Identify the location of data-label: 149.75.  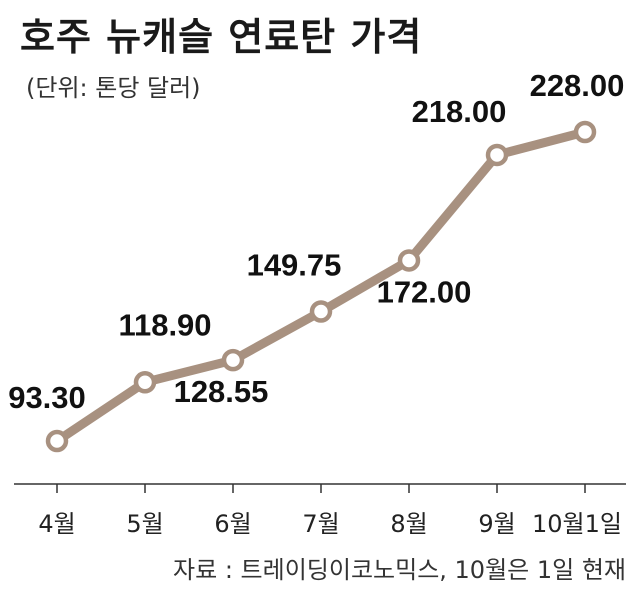
(294, 265).